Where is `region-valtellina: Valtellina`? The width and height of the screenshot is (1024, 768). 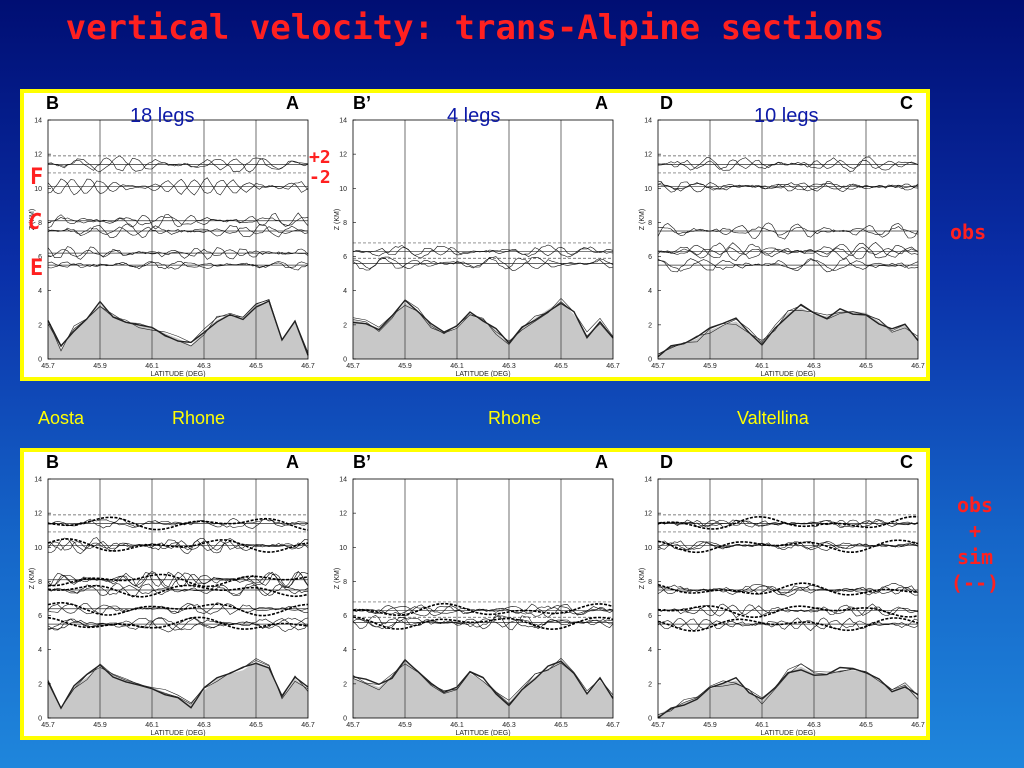 region-valtellina: Valtellina is located at coordinates (773, 418).